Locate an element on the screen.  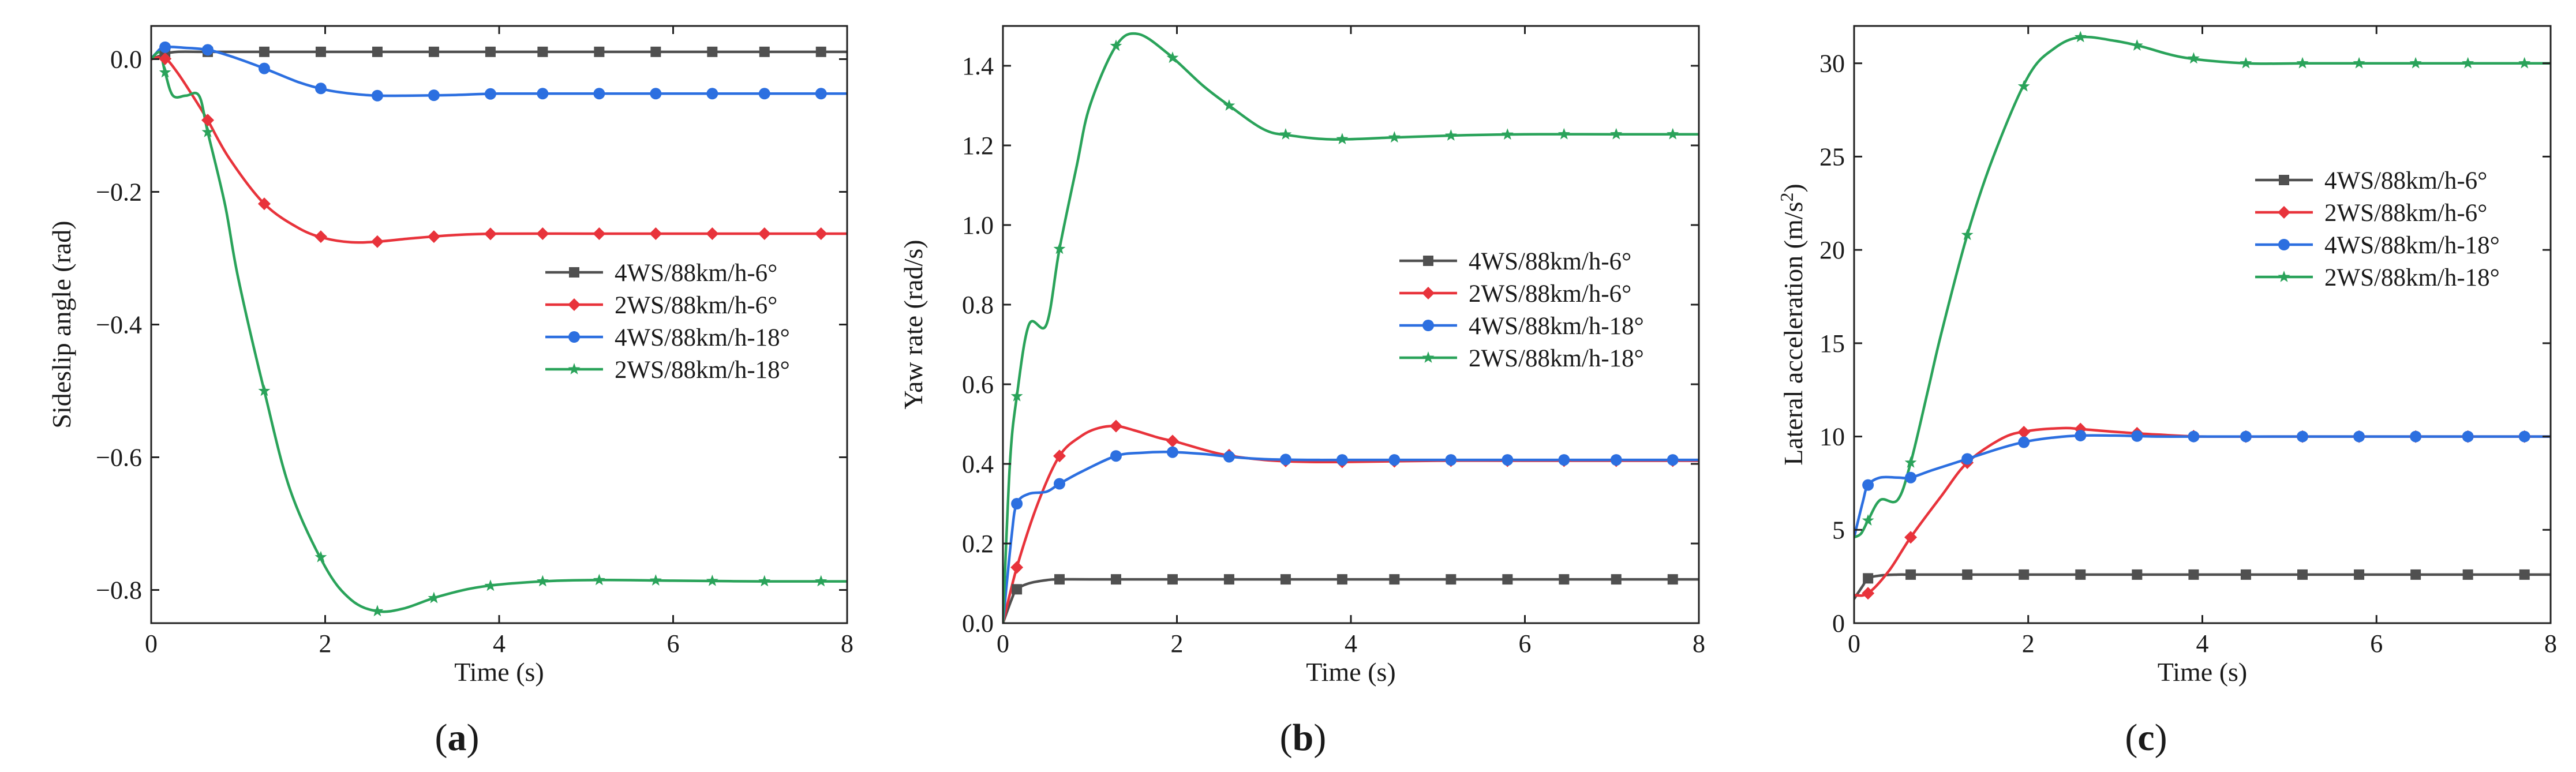
y-tick-label: −0.2 is located at coordinates (119, 192).